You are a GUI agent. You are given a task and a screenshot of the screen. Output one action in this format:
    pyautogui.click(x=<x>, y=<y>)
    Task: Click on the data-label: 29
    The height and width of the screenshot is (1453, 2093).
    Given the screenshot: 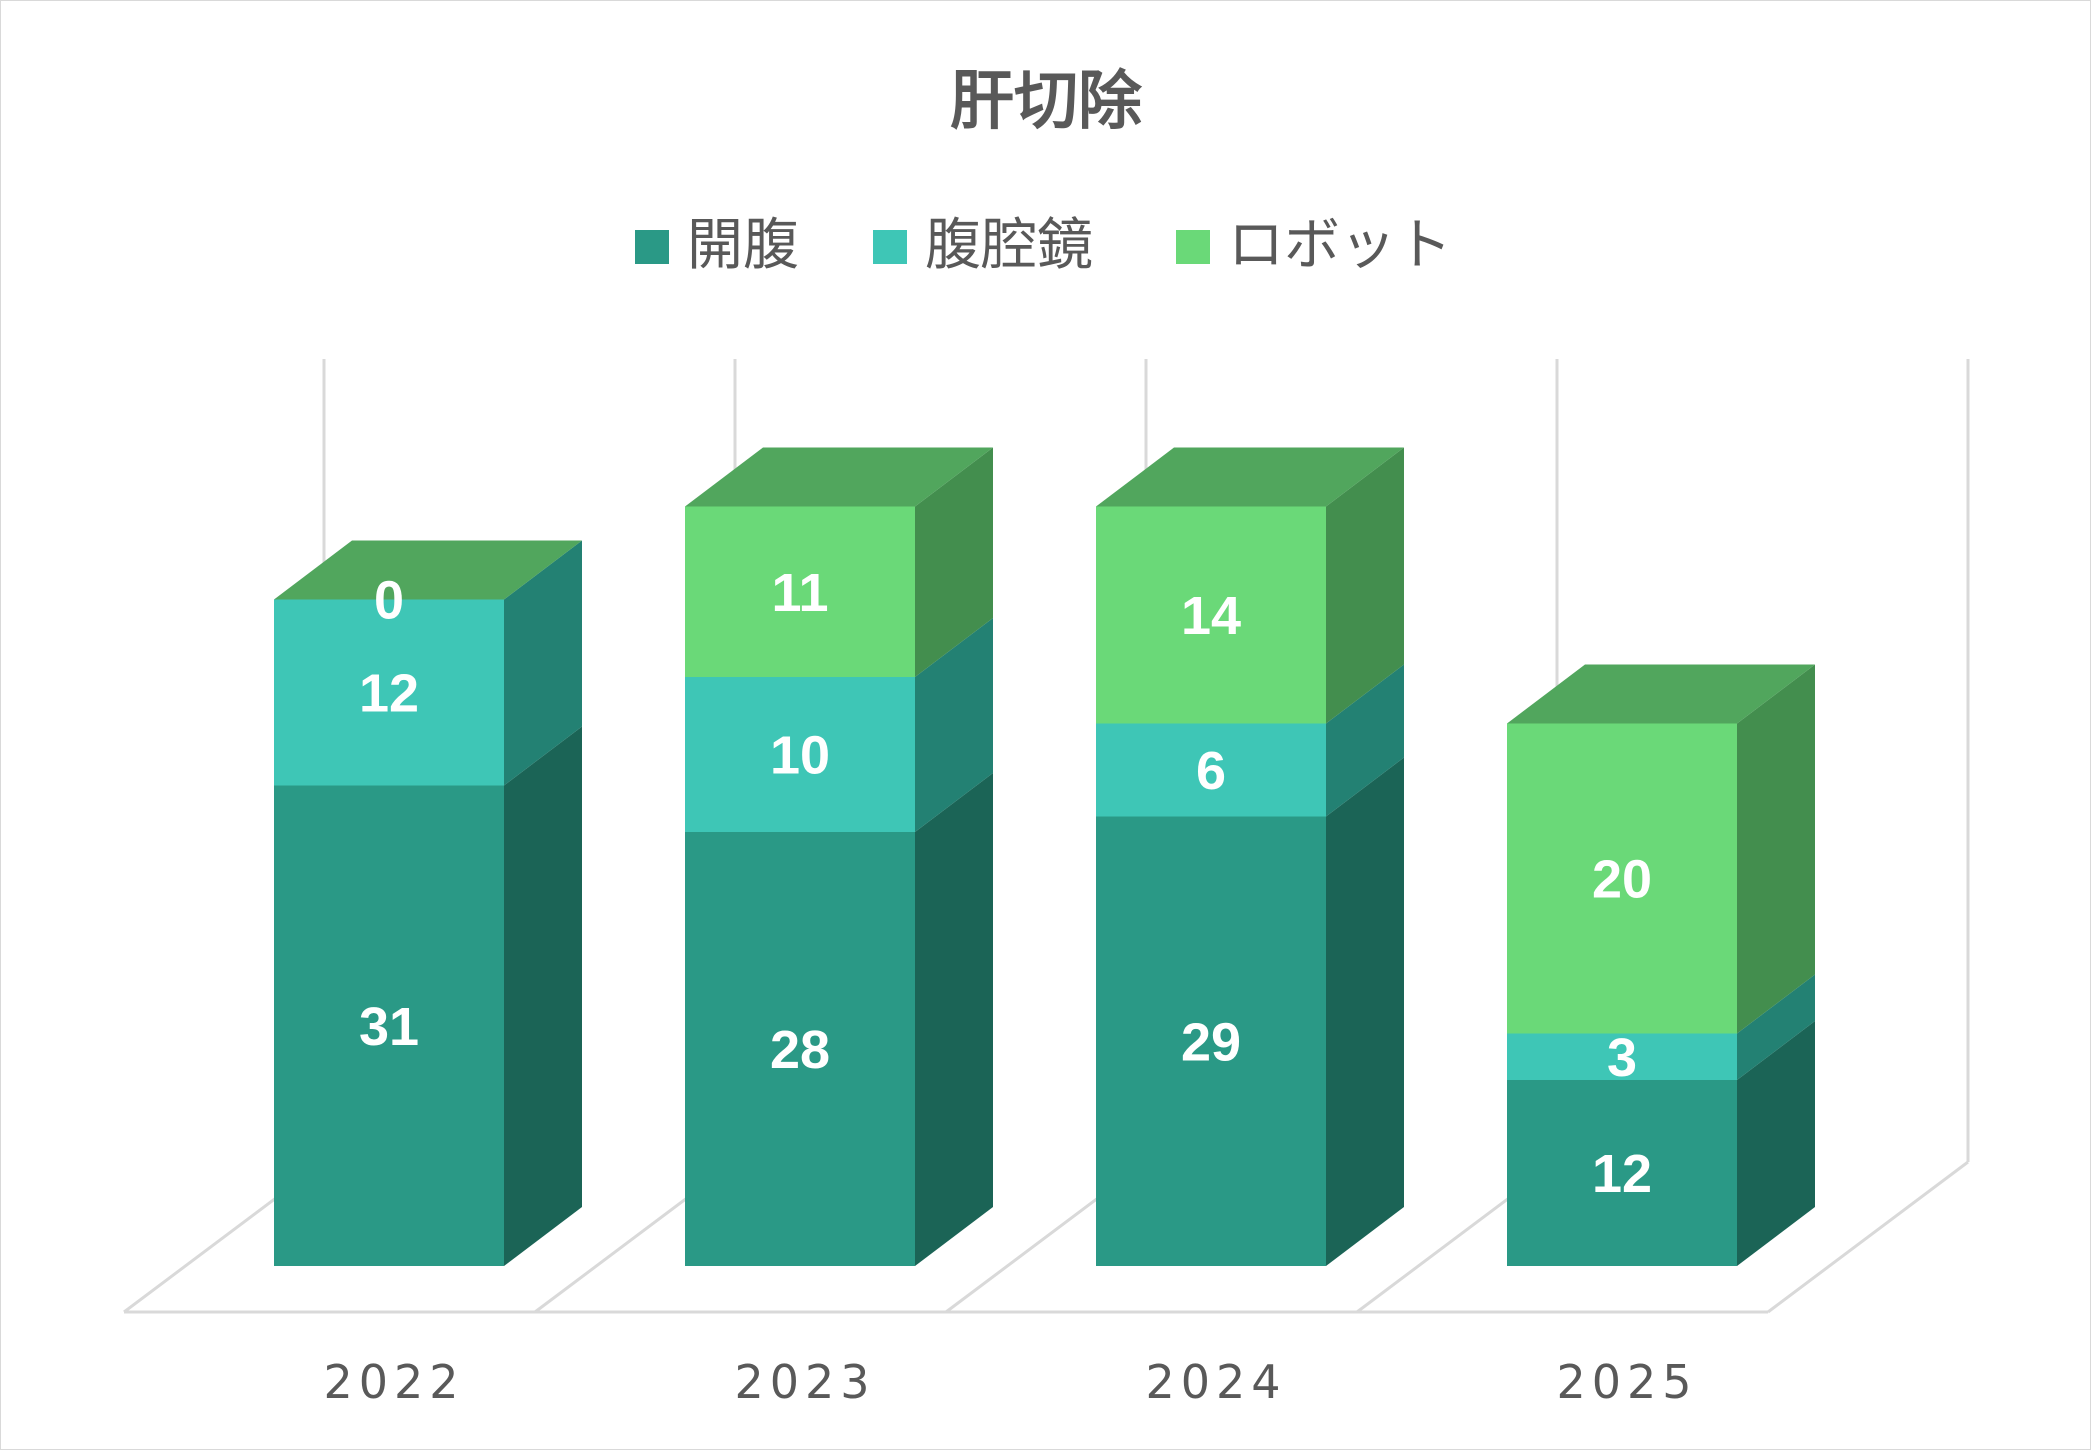 What is the action you would take?
    pyautogui.click(x=1211, y=1042)
    